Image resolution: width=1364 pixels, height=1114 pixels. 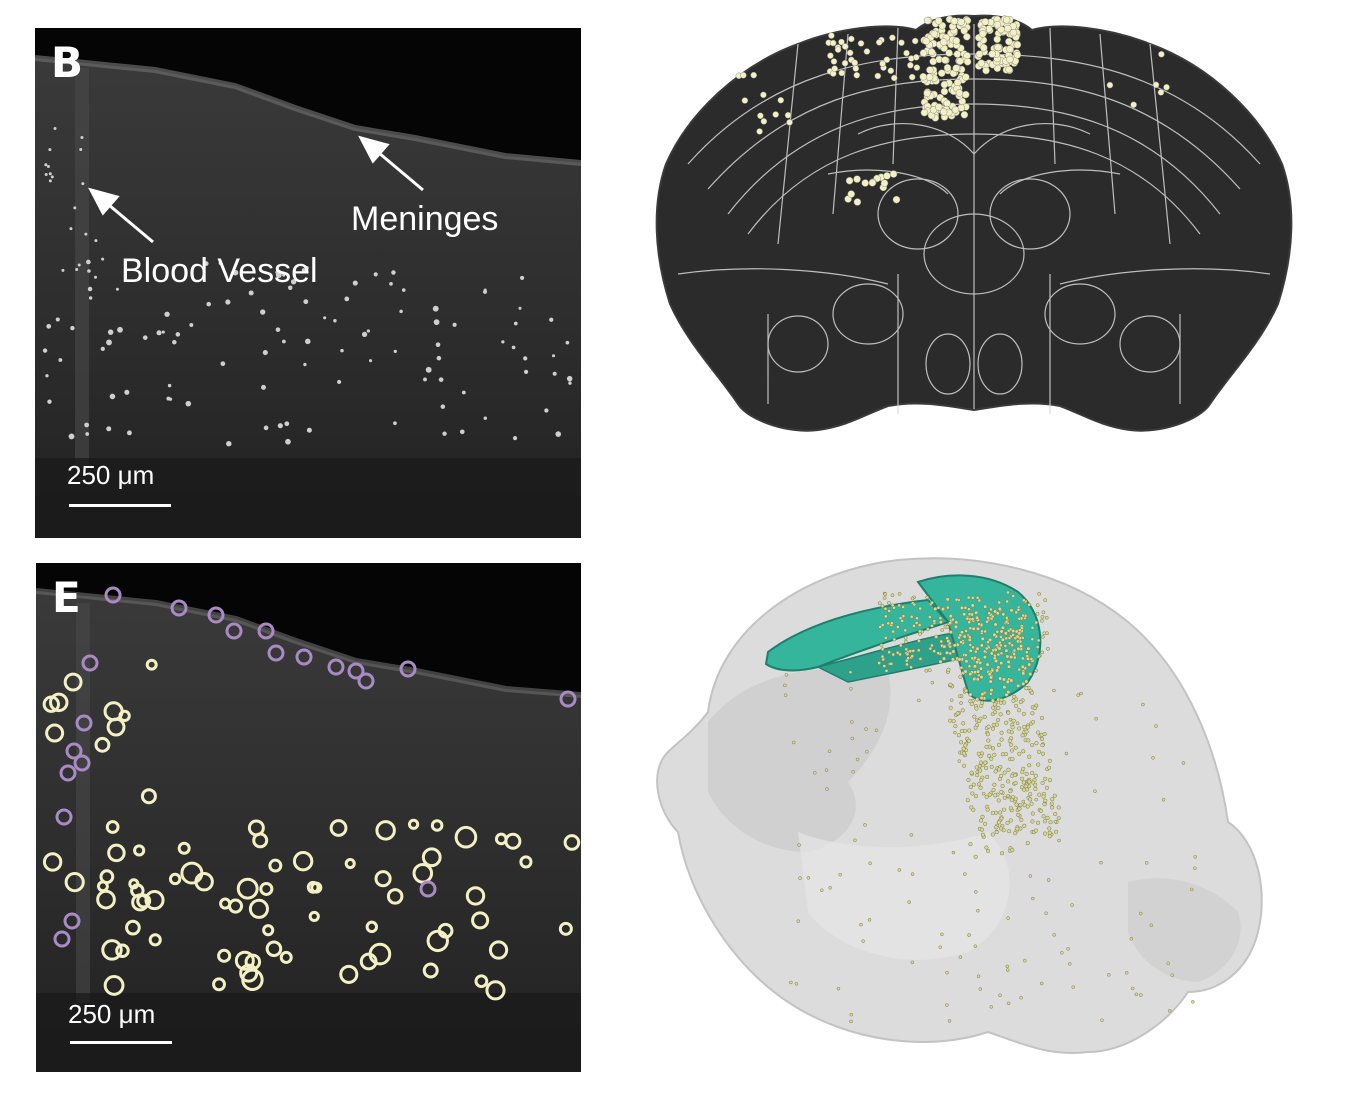 I want to click on meninges-arrowhead, so click(x=374, y=149).